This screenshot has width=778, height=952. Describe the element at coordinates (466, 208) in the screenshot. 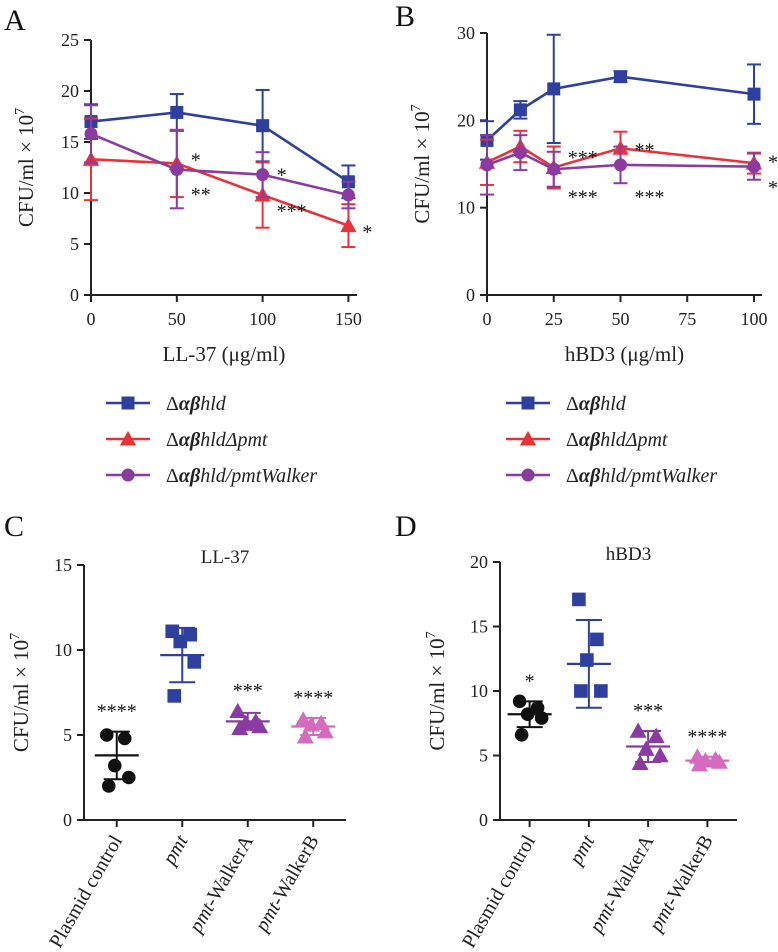

I see `panel-b-y-tick-label: 10` at that location.